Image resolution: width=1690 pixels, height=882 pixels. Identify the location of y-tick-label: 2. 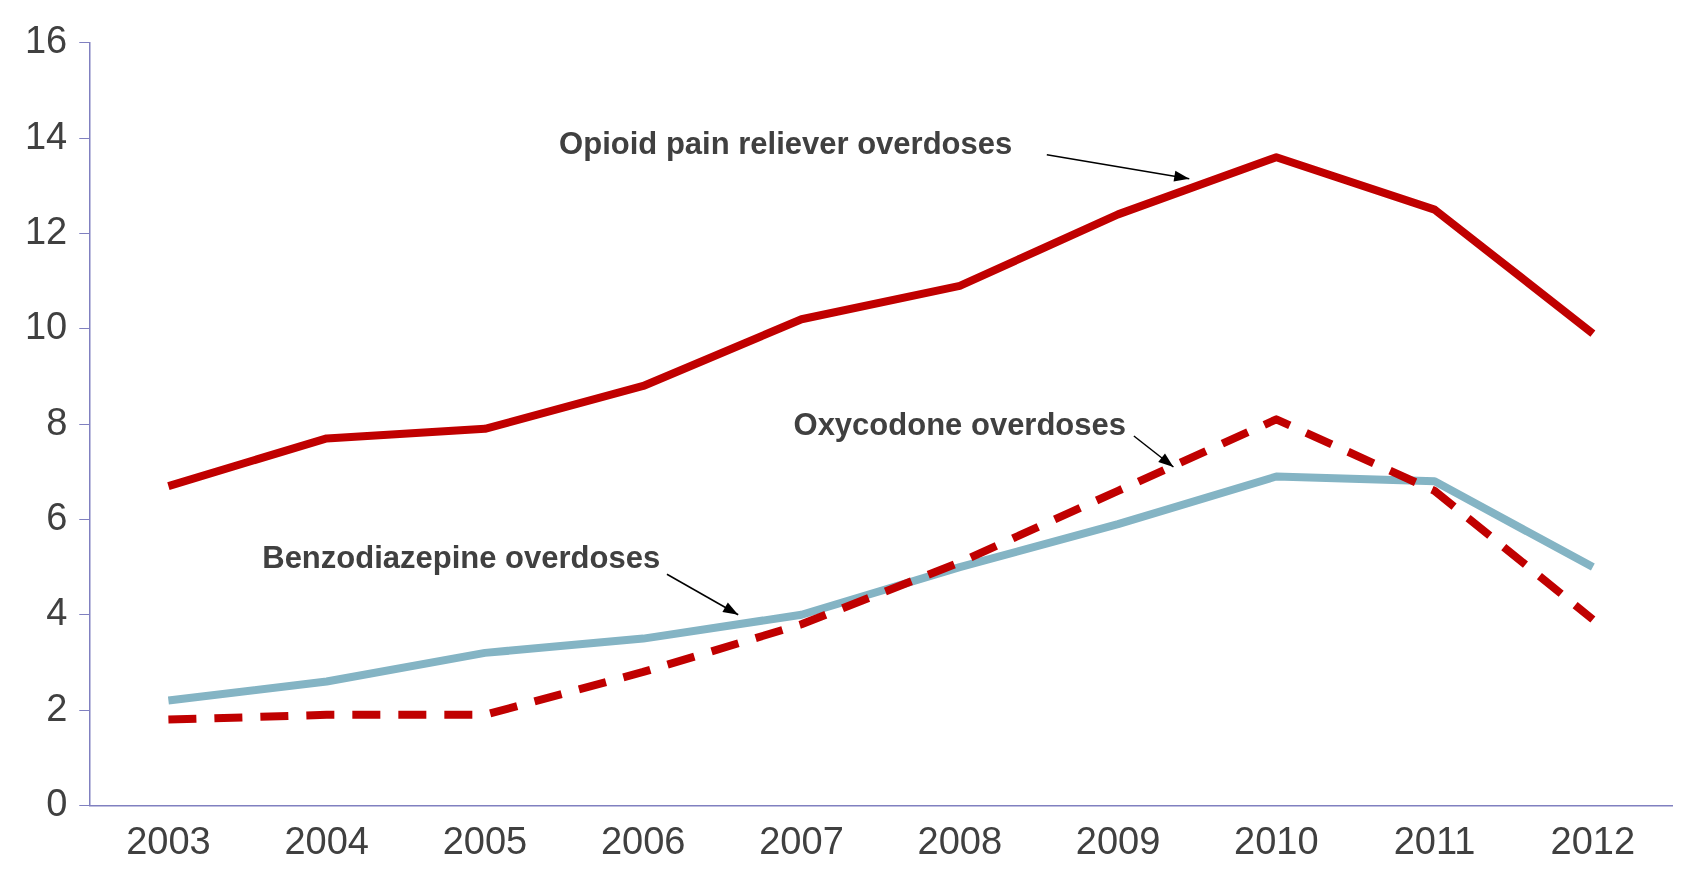
(57, 707).